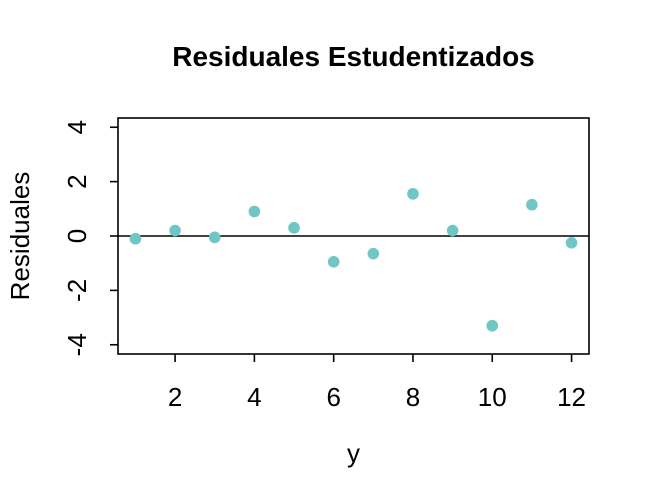 This screenshot has height=502, width=651. What do you see at coordinates (254, 397) in the screenshot?
I see `x-tick-label: 4` at bounding box center [254, 397].